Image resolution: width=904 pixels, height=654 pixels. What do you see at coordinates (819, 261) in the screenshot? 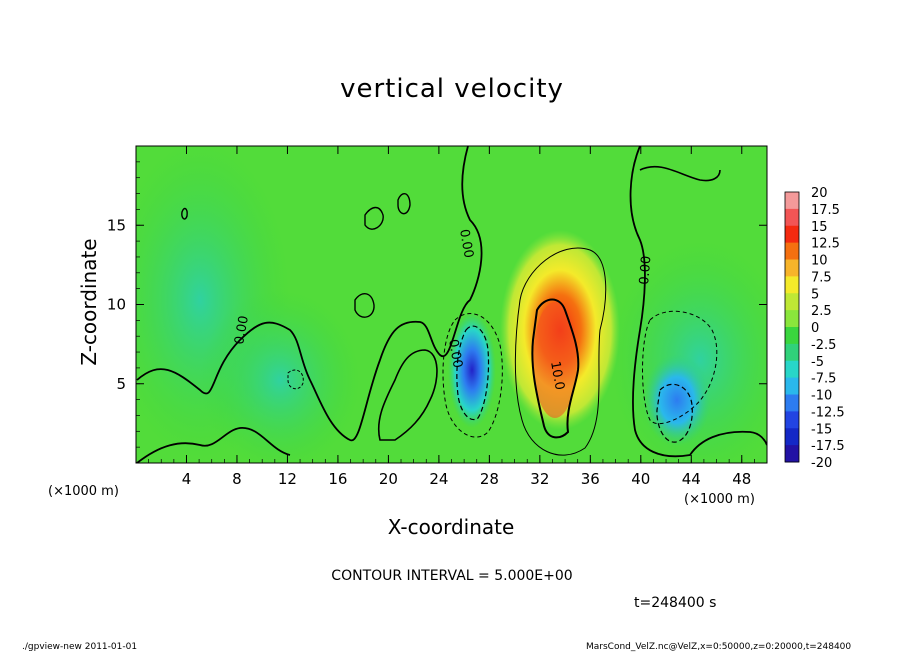
I see `colorbar-label-4: 10` at bounding box center [819, 261].